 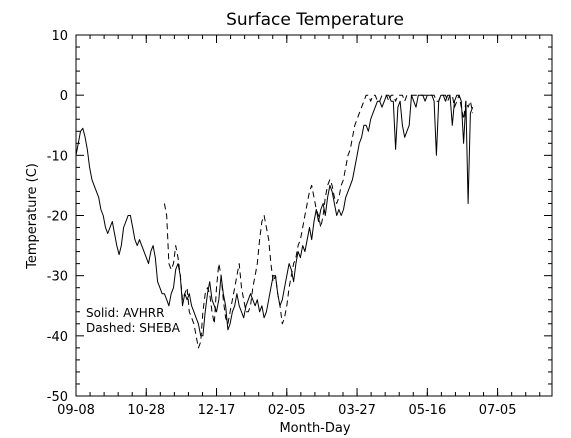 What do you see at coordinates (498, 410) in the screenshot?
I see `x-tick-label: 07-05` at bounding box center [498, 410].